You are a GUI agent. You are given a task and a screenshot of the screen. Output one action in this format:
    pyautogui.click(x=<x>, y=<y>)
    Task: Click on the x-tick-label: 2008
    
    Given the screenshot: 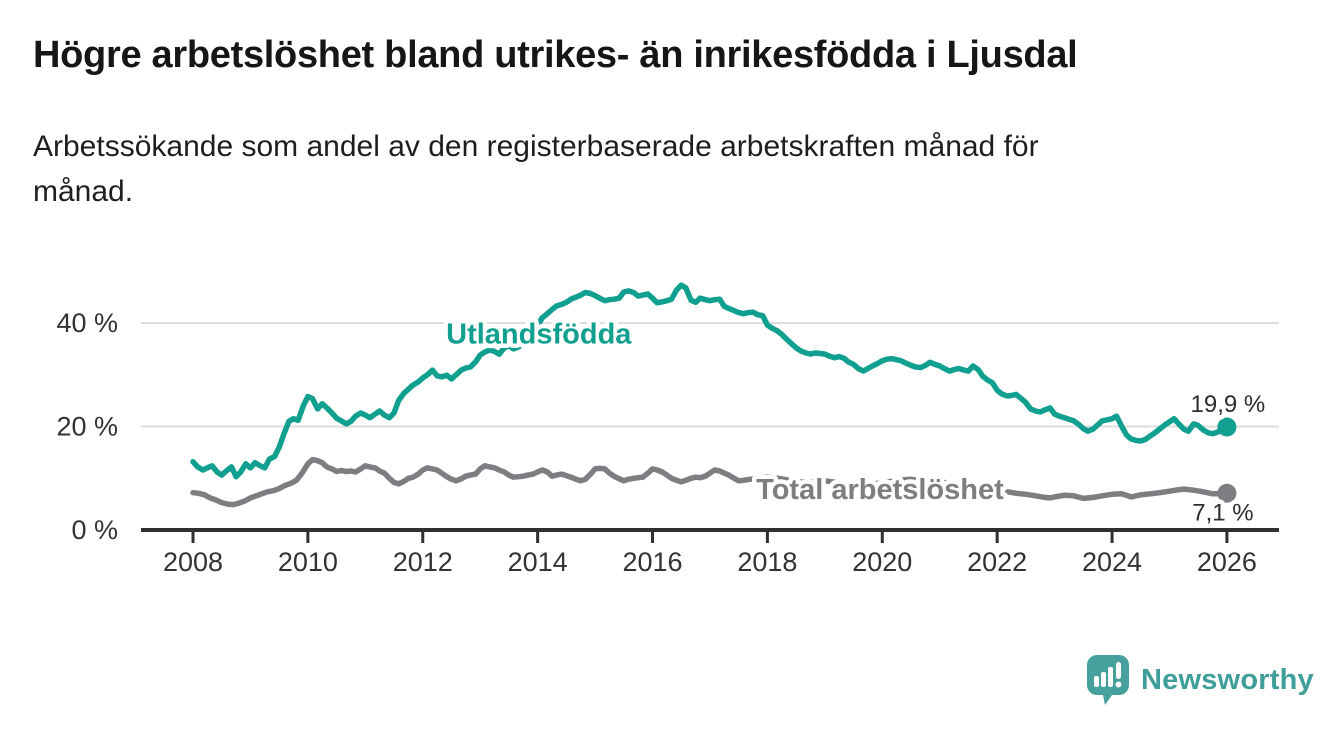 What is the action you would take?
    pyautogui.click(x=193, y=562)
    